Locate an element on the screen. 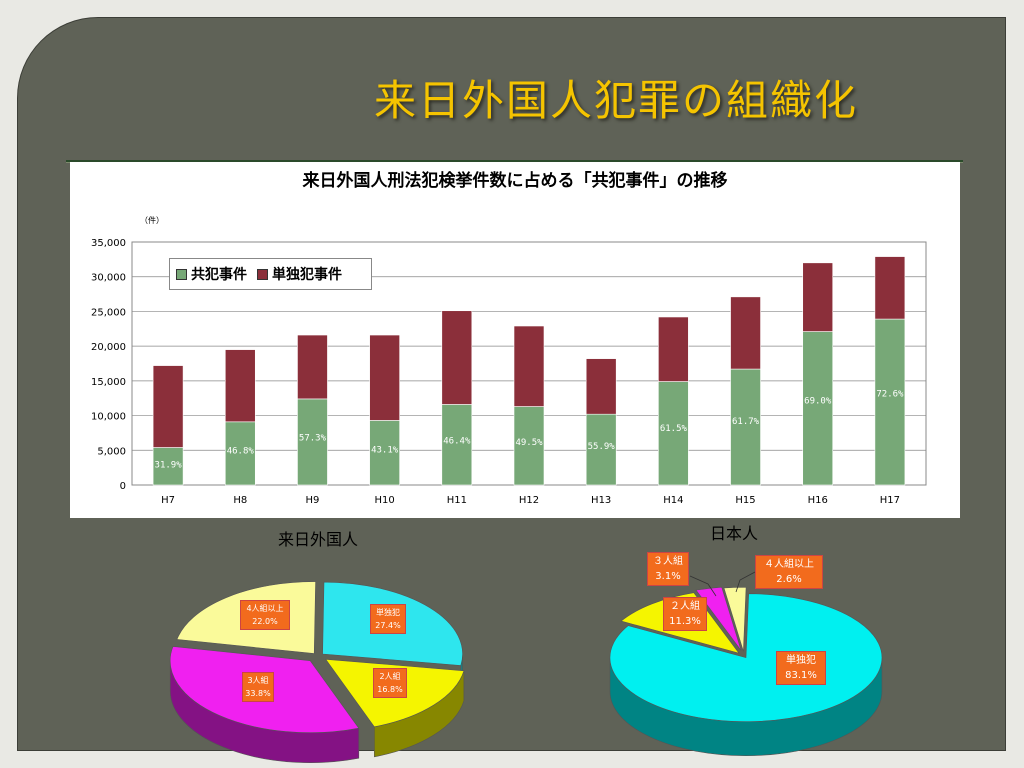  y-tick-label: 5,000 is located at coordinates (111, 451).